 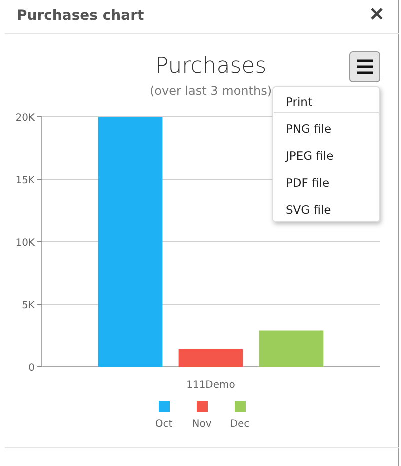 What do you see at coordinates (309, 129) in the screenshot?
I see `annotation: PNG file` at bounding box center [309, 129].